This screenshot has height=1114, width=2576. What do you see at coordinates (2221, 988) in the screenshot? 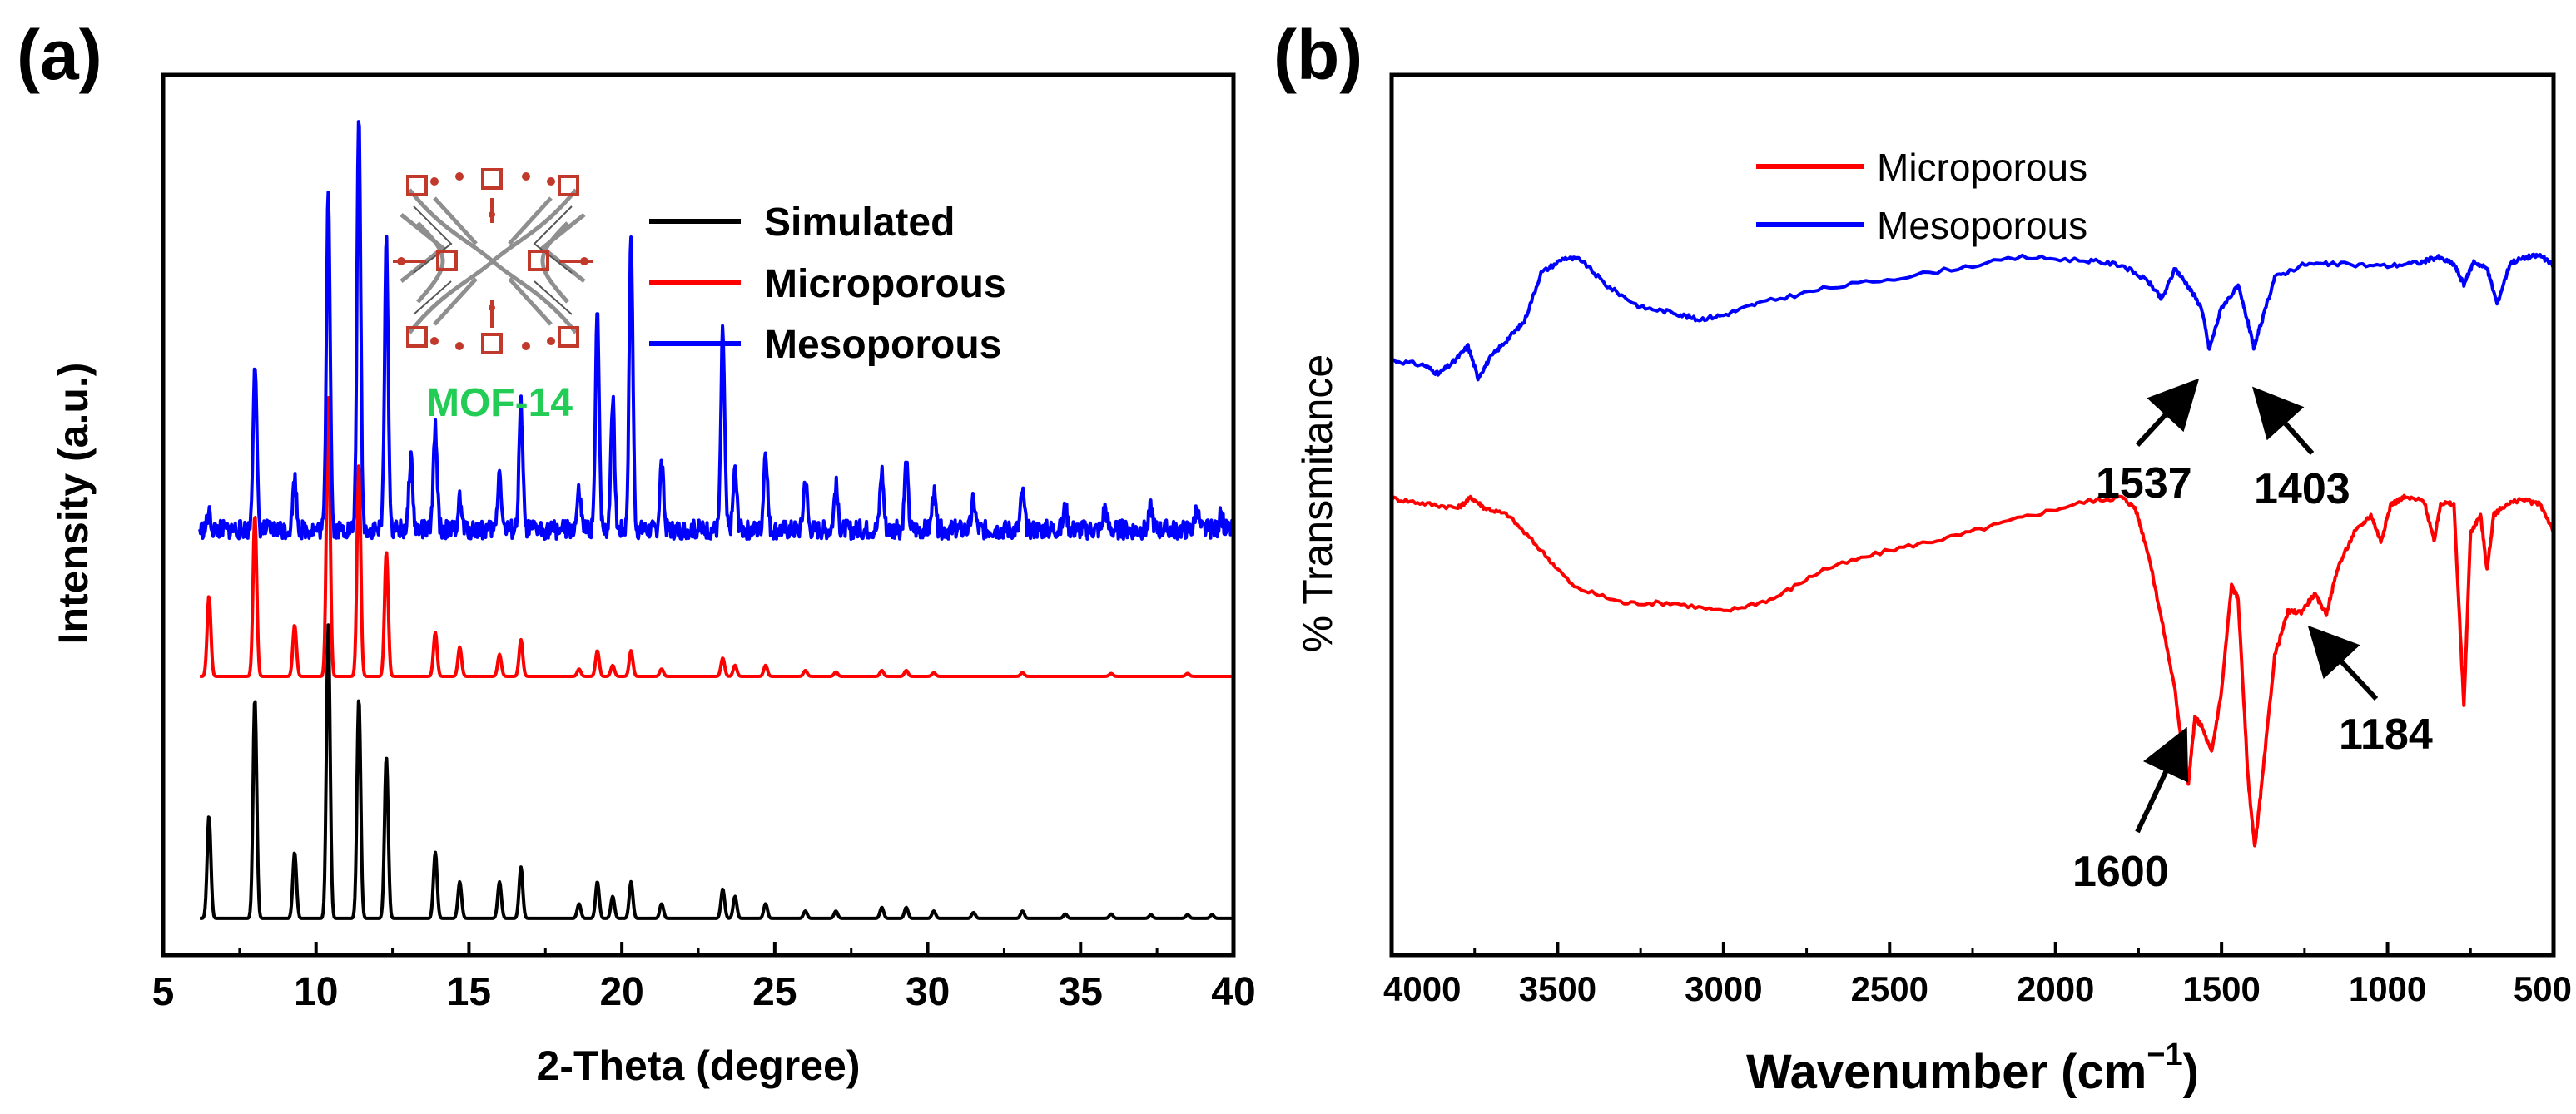
I see `x-tick-label: 1500` at bounding box center [2221, 988].